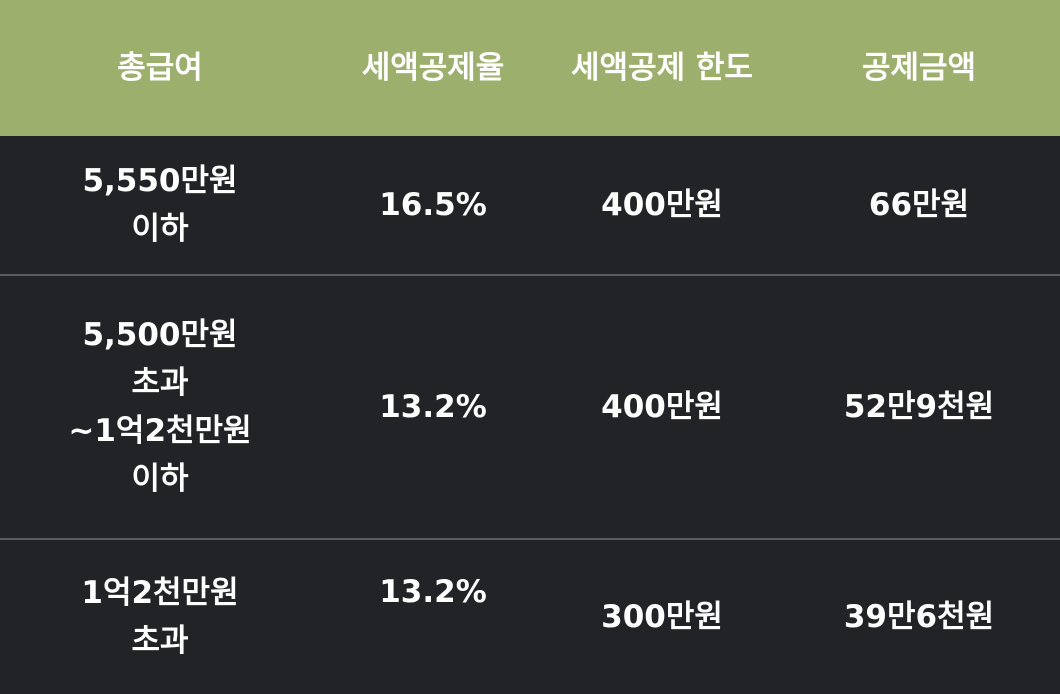 The width and height of the screenshot is (1060, 694). What do you see at coordinates (160, 68) in the screenshot?
I see `header-total-salary: 총급여` at bounding box center [160, 68].